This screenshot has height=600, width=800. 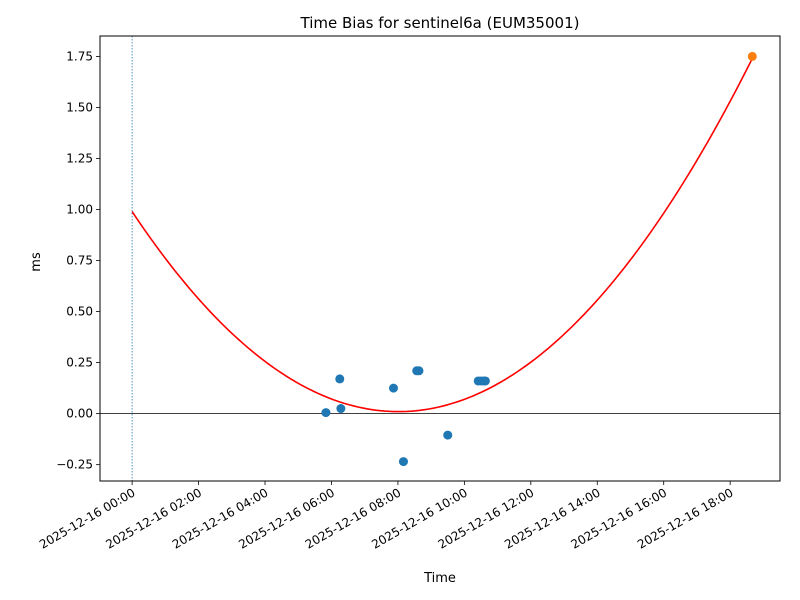 I want to click on y-axis-label: ms, so click(x=36, y=262).